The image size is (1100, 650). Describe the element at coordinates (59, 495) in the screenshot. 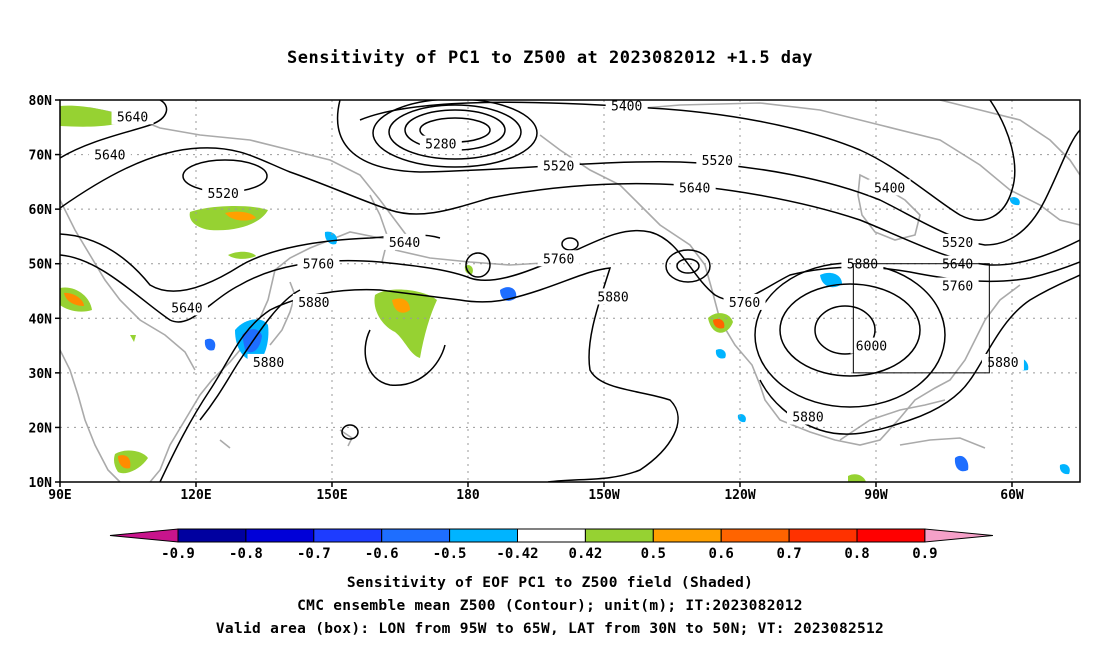

I see `lon-tick-label: 90E` at that location.